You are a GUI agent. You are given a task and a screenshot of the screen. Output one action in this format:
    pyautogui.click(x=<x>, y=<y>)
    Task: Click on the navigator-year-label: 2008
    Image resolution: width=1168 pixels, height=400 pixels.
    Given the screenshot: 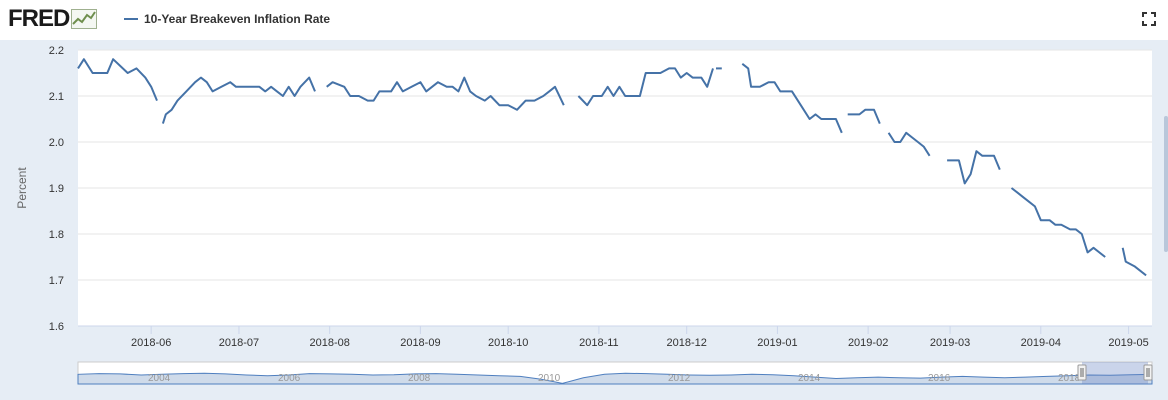 What is the action you would take?
    pyautogui.click(x=419, y=378)
    